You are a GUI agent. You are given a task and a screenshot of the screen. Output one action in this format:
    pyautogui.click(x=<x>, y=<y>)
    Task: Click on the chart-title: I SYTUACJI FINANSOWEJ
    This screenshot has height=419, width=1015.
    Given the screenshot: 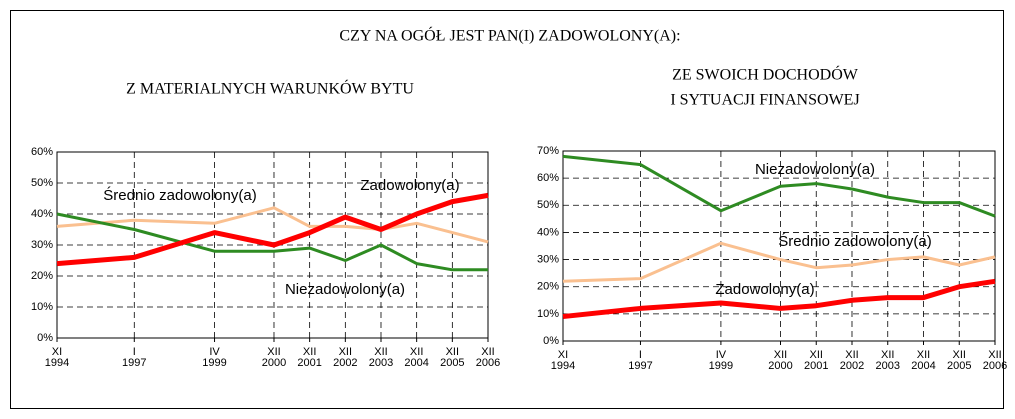 What is the action you would take?
    pyautogui.click(x=764, y=100)
    